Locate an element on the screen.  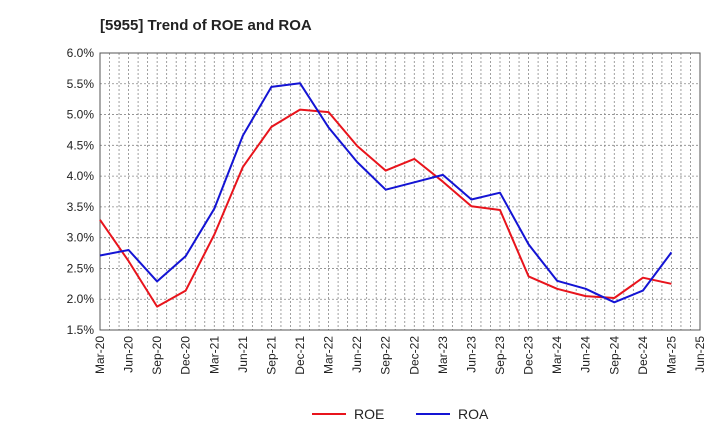
x-tick-label: Mar-24 is located at coordinates (557, 355).